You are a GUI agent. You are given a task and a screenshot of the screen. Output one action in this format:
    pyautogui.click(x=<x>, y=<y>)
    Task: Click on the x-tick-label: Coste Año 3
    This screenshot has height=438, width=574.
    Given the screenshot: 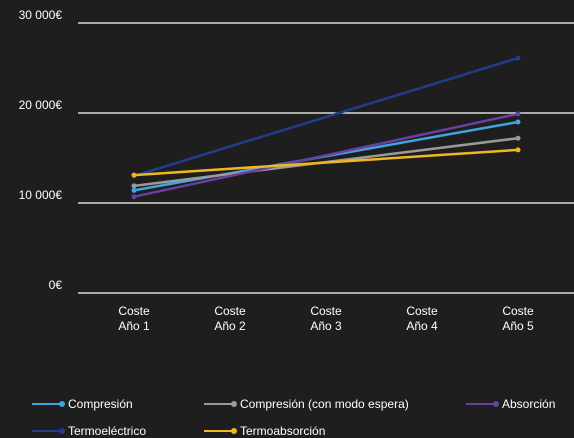 What is the action you would take?
    pyautogui.click(x=326, y=318)
    